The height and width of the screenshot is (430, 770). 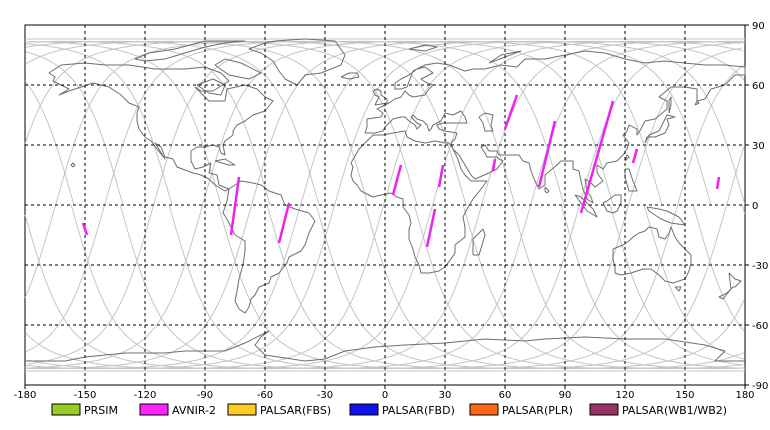 What do you see at coordinates (627, 158) in the screenshot?
I see `coastline-taiwan` at bounding box center [627, 158].